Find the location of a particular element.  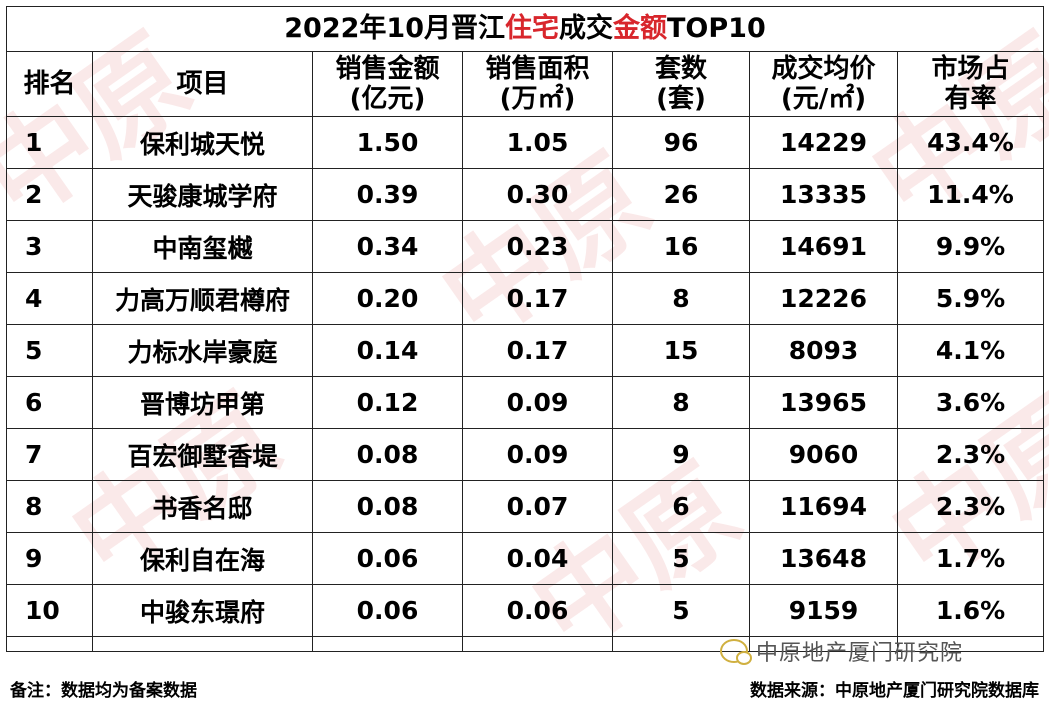

cell-sales-amount: 0.34 is located at coordinates (387, 246).